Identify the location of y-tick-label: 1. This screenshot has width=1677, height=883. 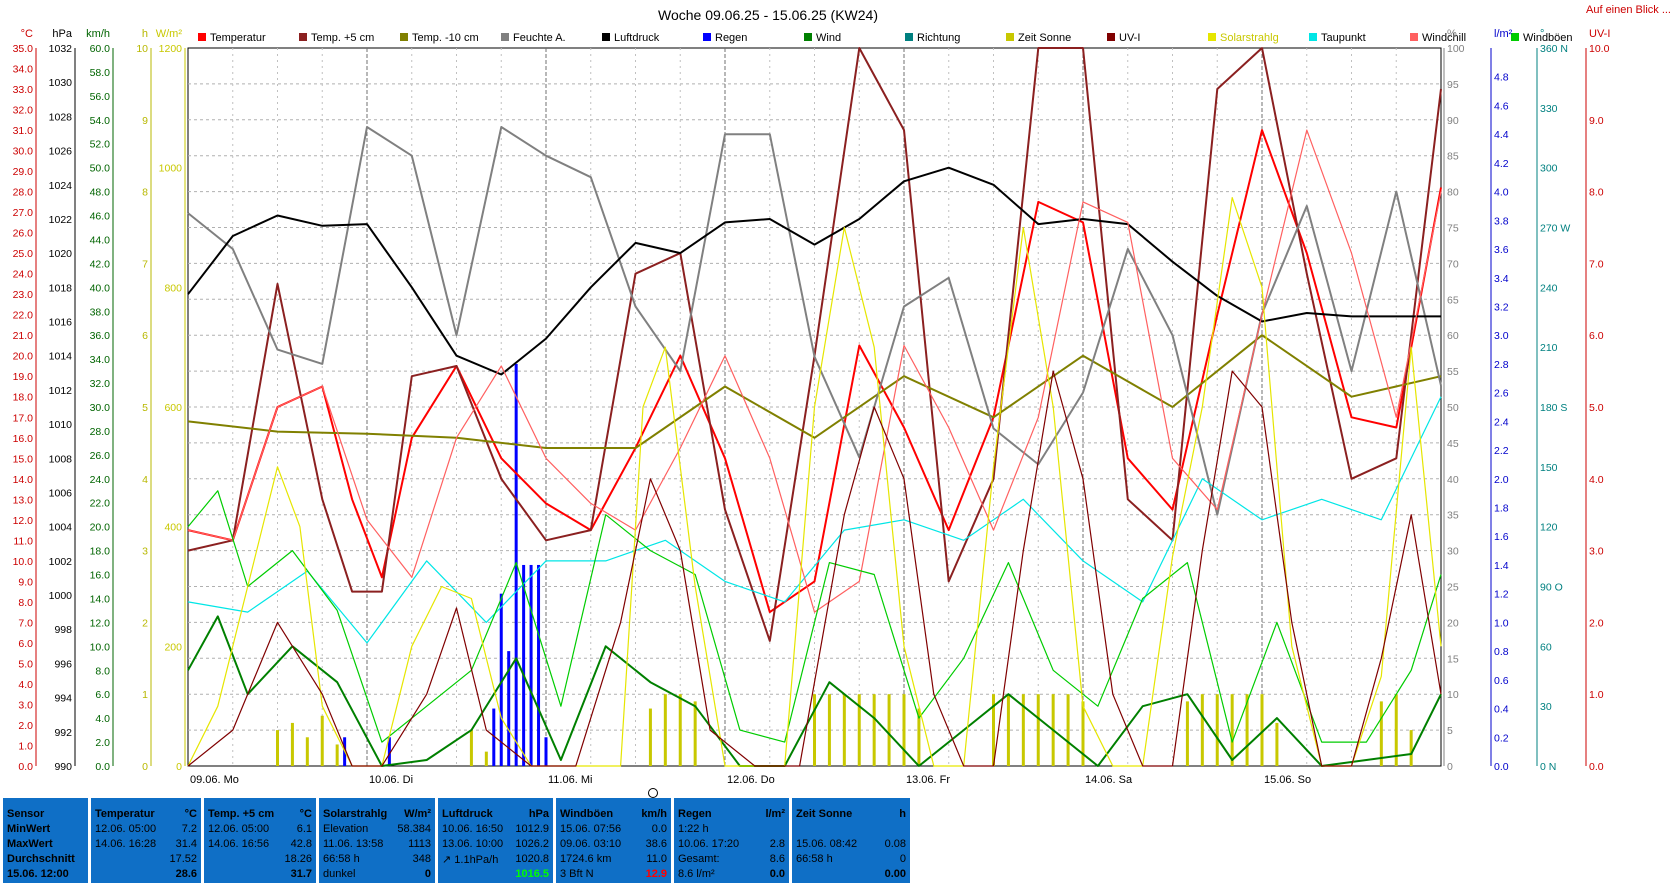
(145, 695).